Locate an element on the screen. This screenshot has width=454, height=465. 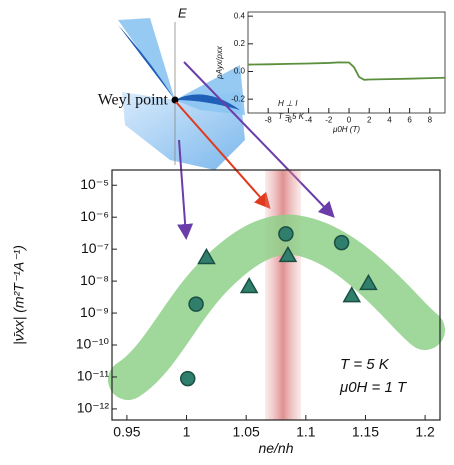
weyl-label: Weyl point is located at coordinates (133, 100).